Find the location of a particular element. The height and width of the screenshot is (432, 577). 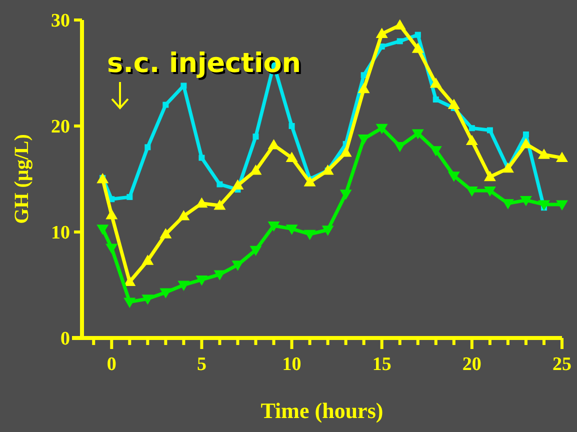

y-tick-label: 30 is located at coordinates (60, 21).